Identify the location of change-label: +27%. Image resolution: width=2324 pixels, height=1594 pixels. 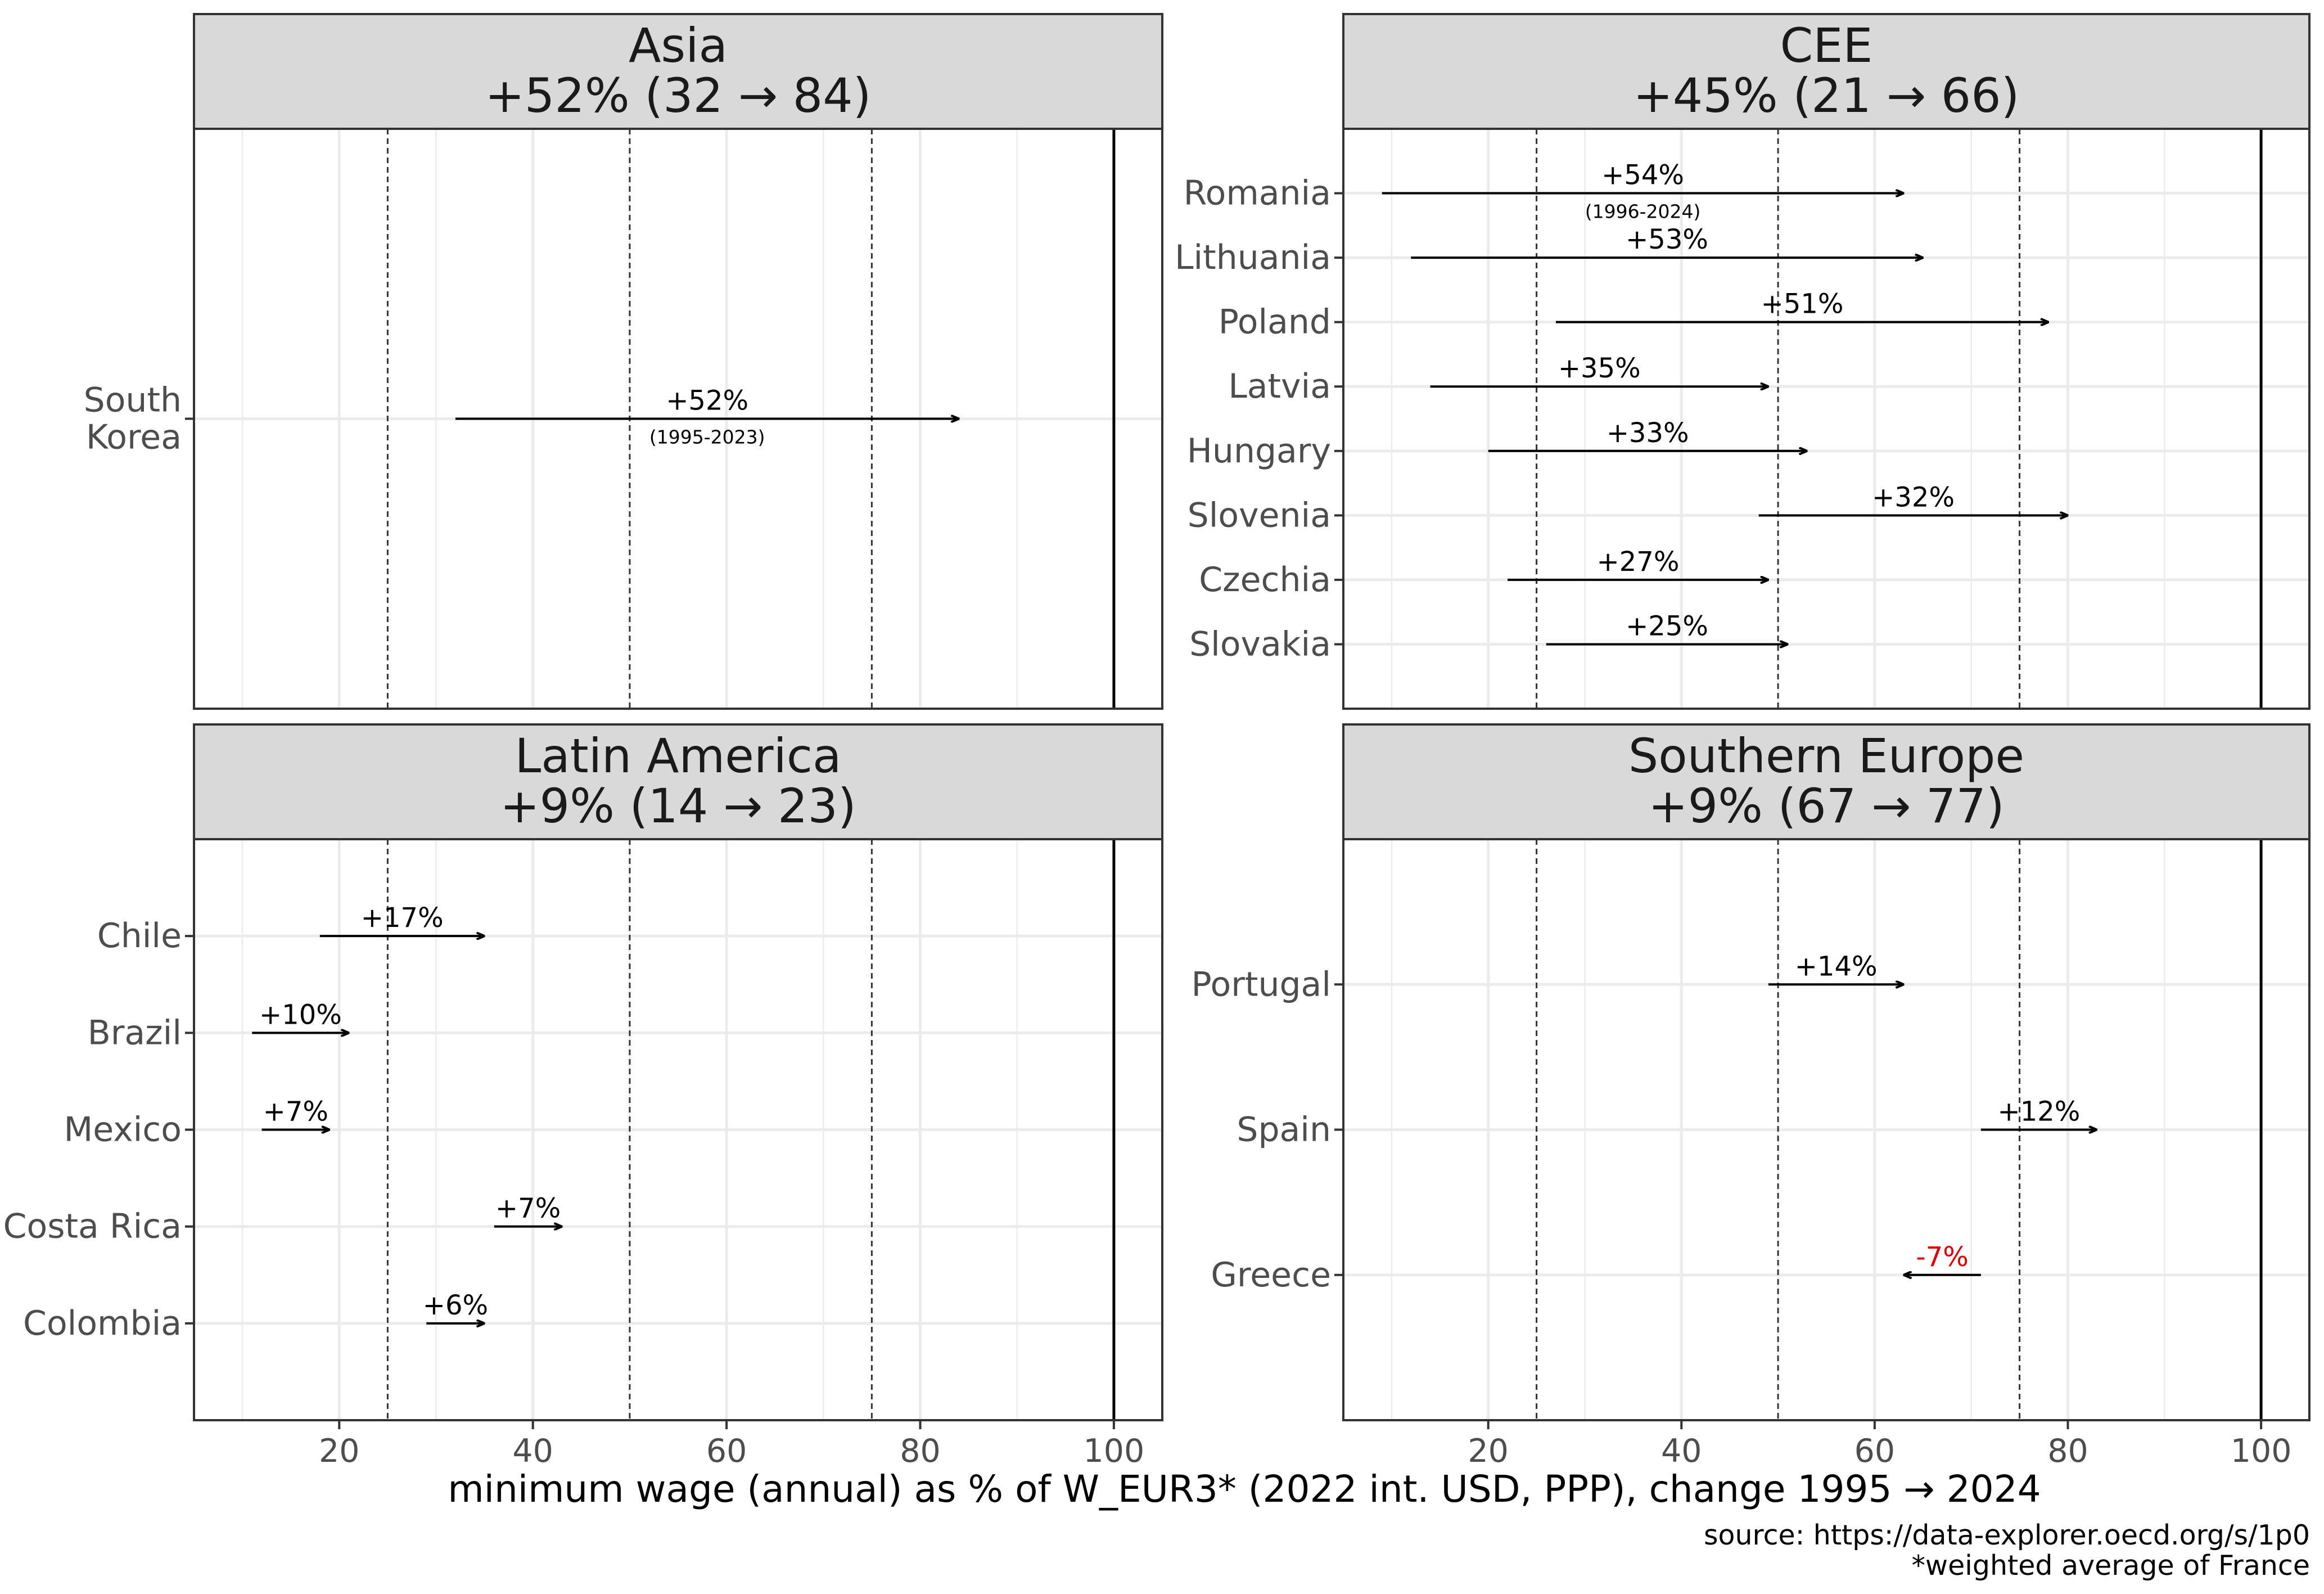
(1639, 562).